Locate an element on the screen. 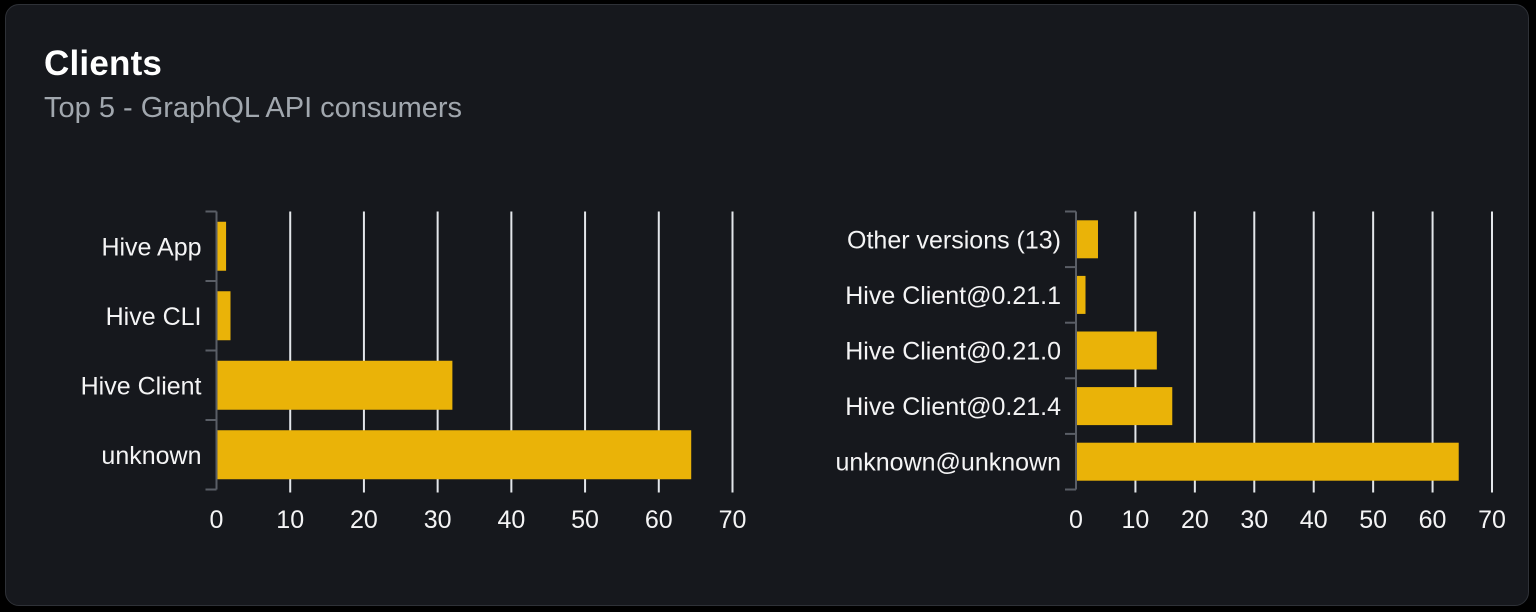 The width and height of the screenshot is (1536, 612). bar-hive-client is located at coordinates (334, 385).